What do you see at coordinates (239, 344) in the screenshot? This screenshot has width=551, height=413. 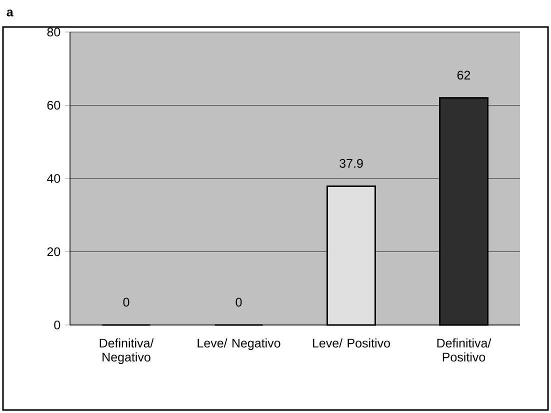 I see `x-tick-label: Leve/ Negativo` at bounding box center [239, 344].